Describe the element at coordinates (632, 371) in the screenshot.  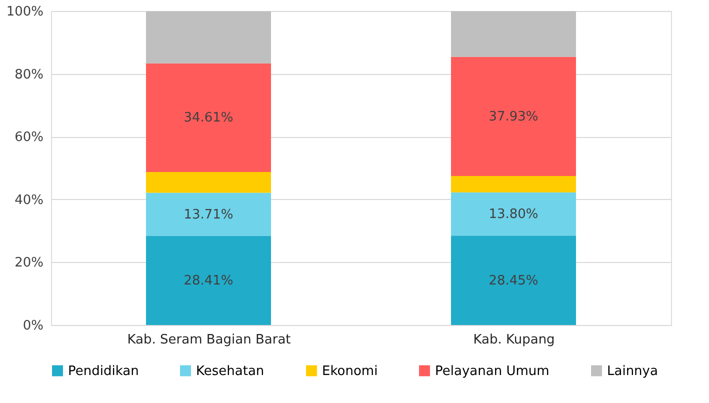
I see `legend-label: Lainnya` at that location.